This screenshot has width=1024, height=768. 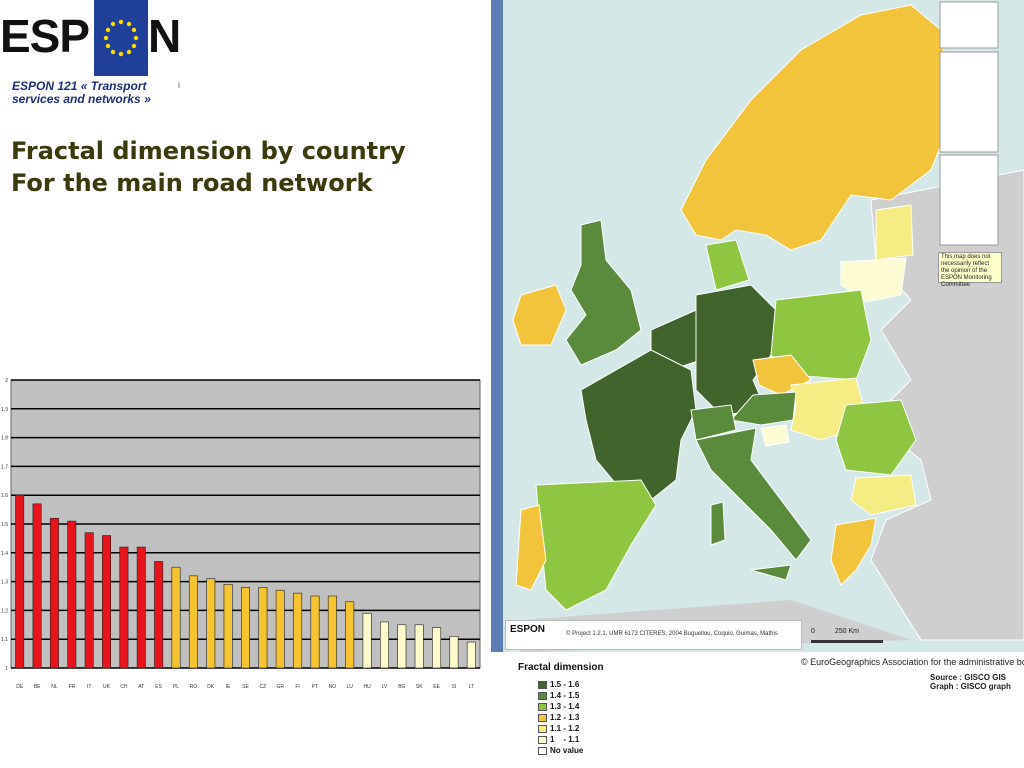 What do you see at coordinates (20, 581) in the screenshot?
I see `bar-de` at bounding box center [20, 581].